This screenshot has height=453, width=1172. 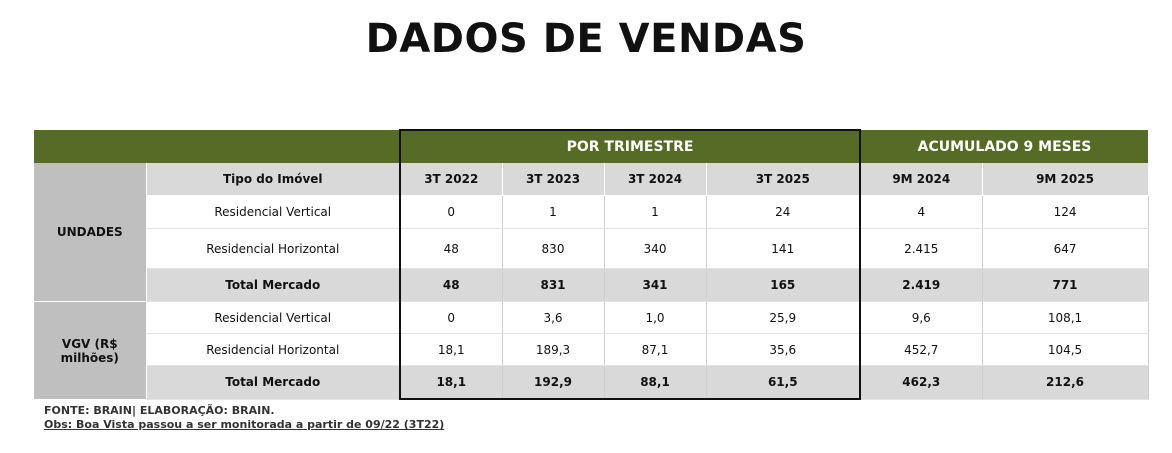 I want to click on table-cell: 452,7, so click(x=921, y=349).